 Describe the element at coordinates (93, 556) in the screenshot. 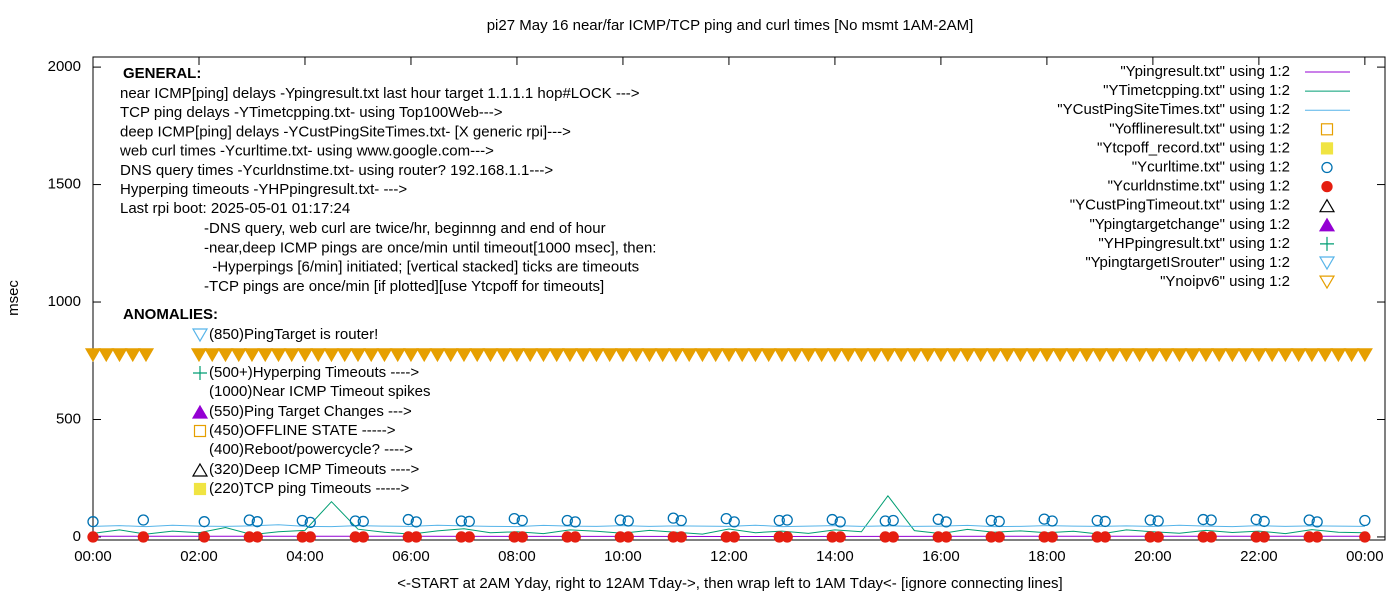

I see `x-tick-label: 00:00` at that location.